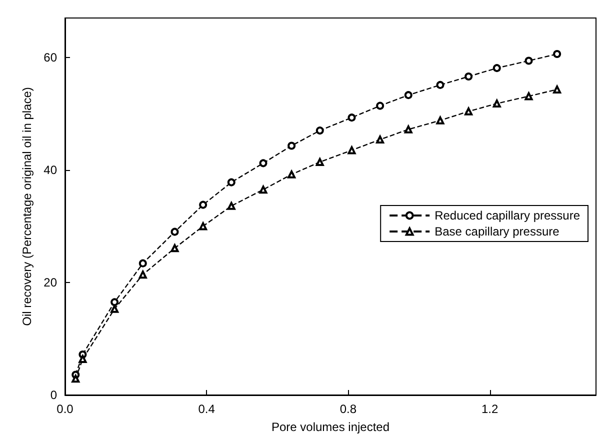  Describe the element at coordinates (51, 169) in the screenshot. I see `y-tick-label: 40` at that location.